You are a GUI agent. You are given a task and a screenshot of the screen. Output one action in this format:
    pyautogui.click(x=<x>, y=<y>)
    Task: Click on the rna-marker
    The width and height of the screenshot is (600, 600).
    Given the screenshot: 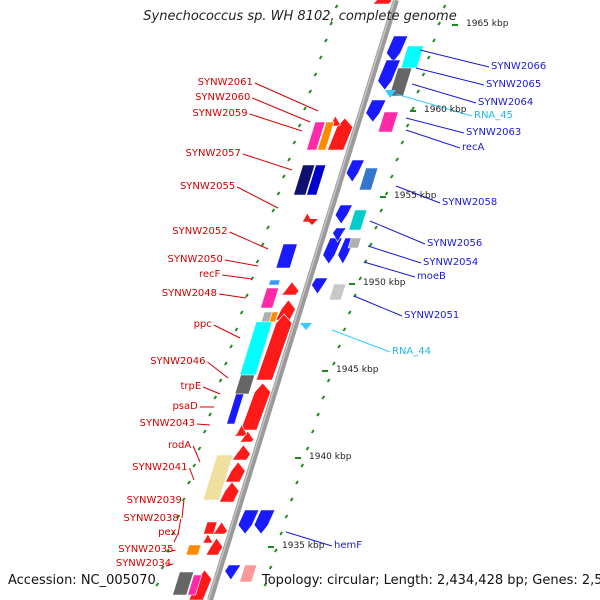 What is the action you would take?
    pyautogui.click(x=306, y=326)
    